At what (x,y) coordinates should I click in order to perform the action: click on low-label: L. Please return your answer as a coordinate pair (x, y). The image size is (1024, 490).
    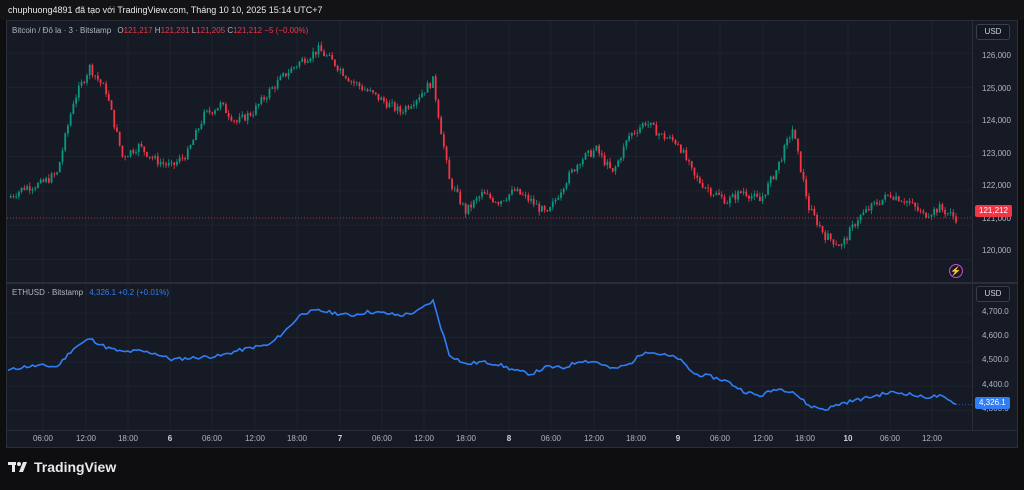
    Looking at the image, I should click on (194, 30).